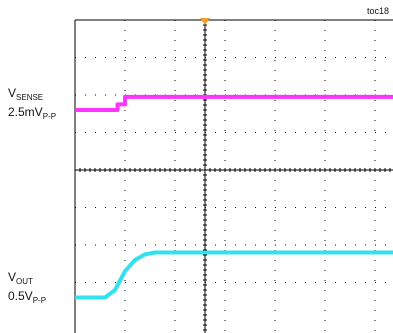 The width and height of the screenshot is (393, 333). Describe the element at coordinates (377, 11) in the screenshot. I see `figure-id: toc18` at that location.